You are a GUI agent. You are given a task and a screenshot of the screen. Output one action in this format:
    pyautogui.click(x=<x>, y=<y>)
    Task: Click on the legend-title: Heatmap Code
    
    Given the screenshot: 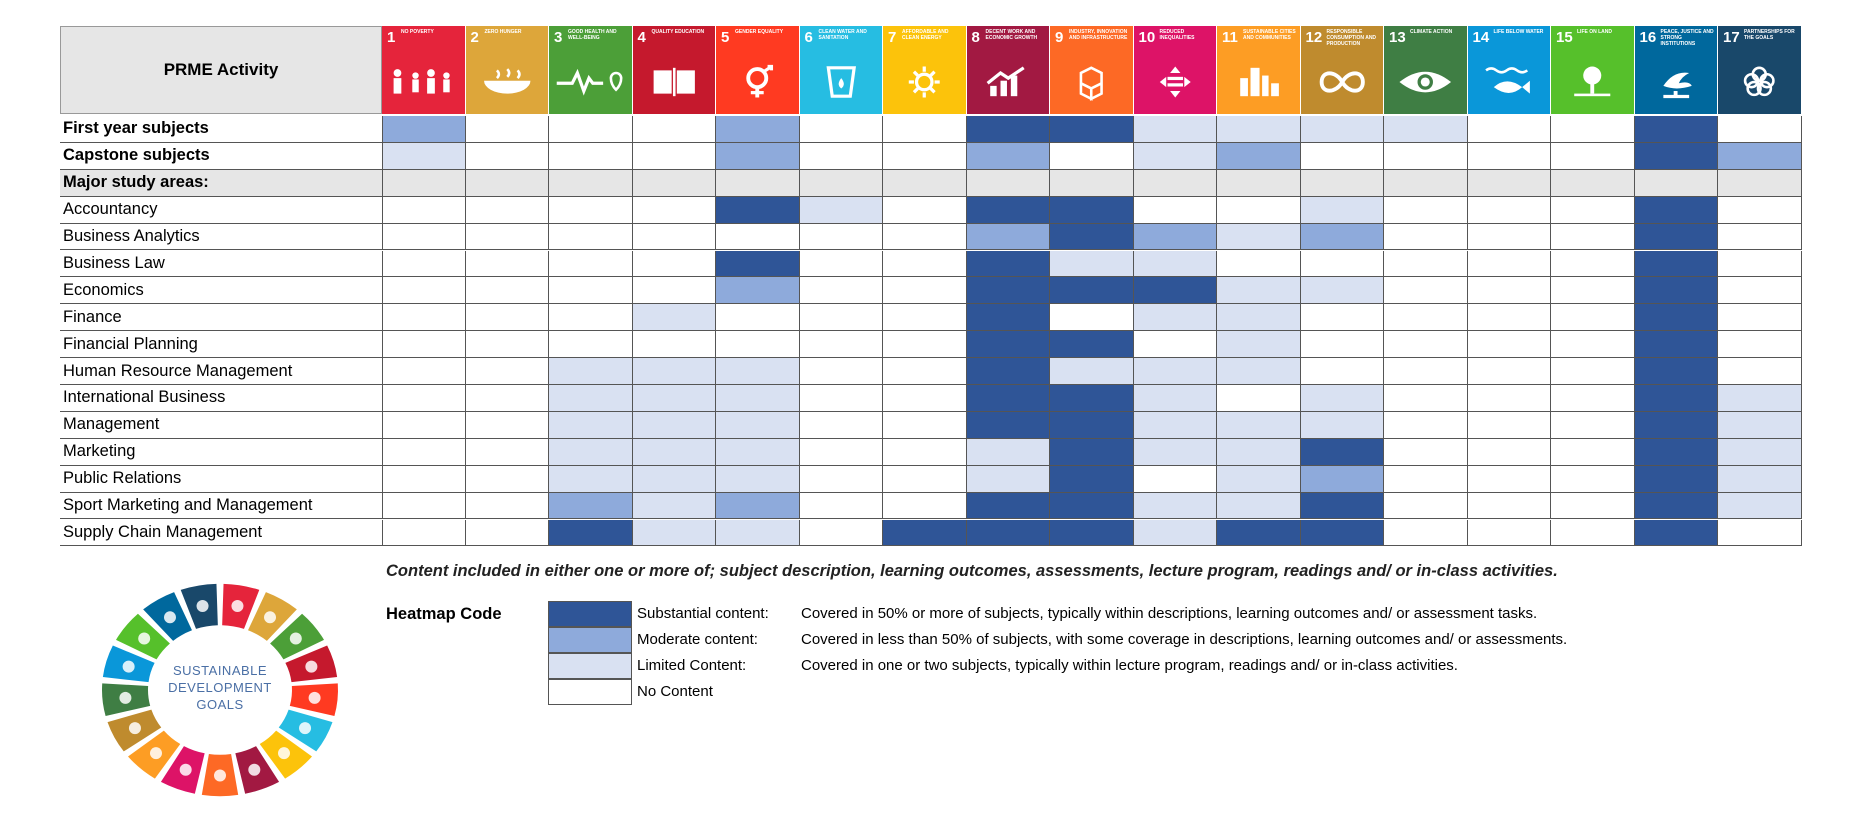 What is the action you would take?
    pyautogui.click(x=444, y=614)
    